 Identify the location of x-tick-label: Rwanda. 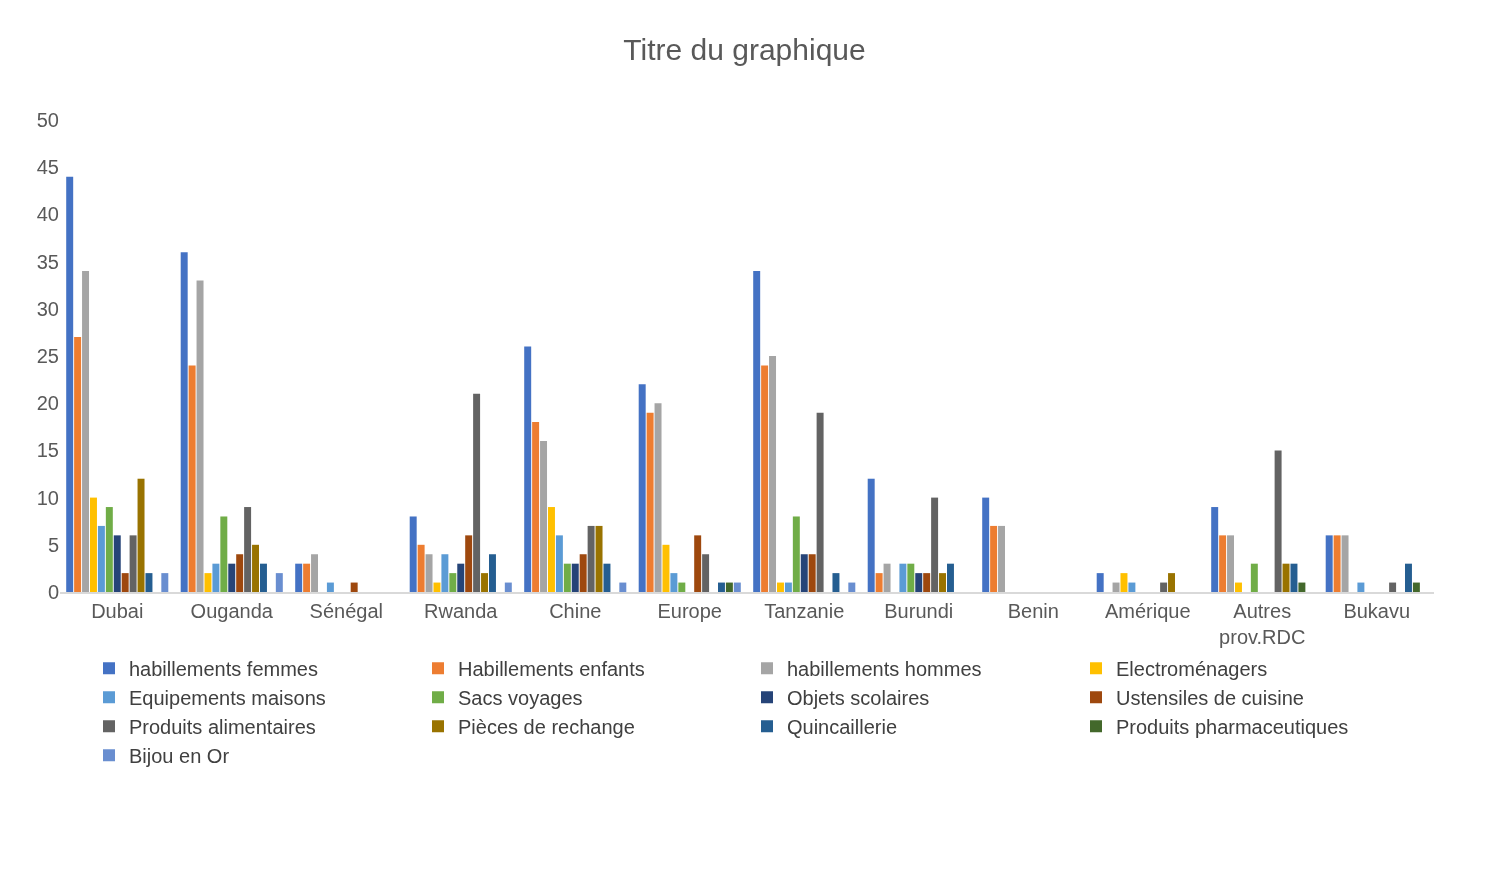
(461, 610).